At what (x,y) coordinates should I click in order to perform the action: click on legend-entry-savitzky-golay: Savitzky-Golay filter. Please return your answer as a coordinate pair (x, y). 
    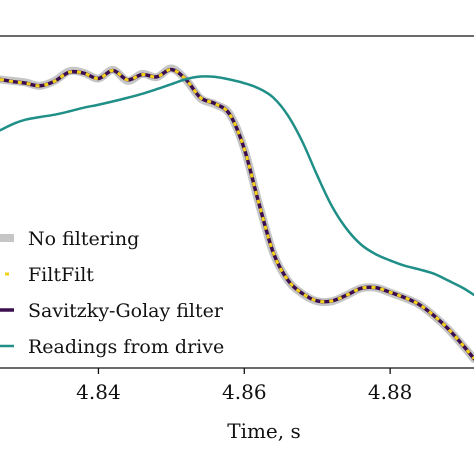
    Looking at the image, I should click on (112, 311).